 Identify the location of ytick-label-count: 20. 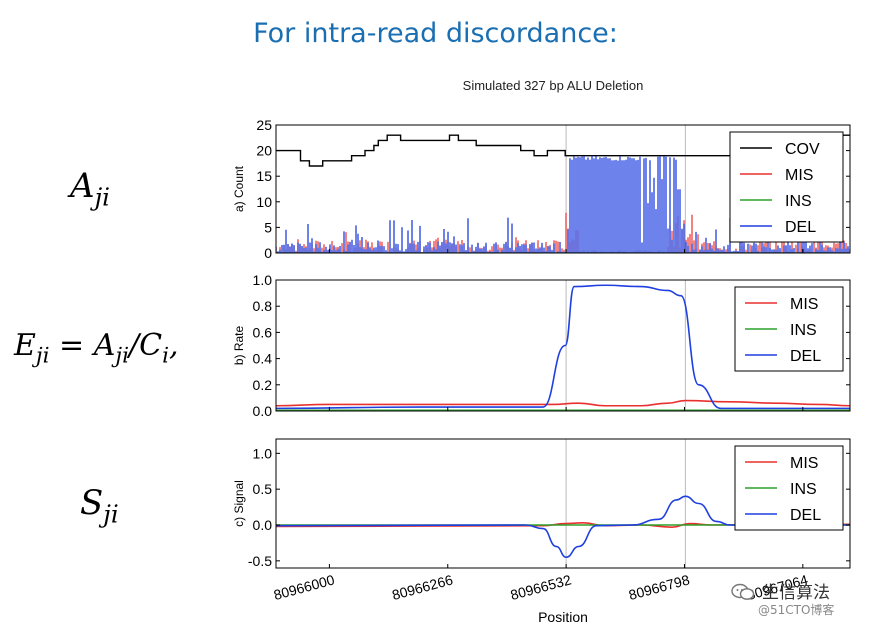
(264, 151).